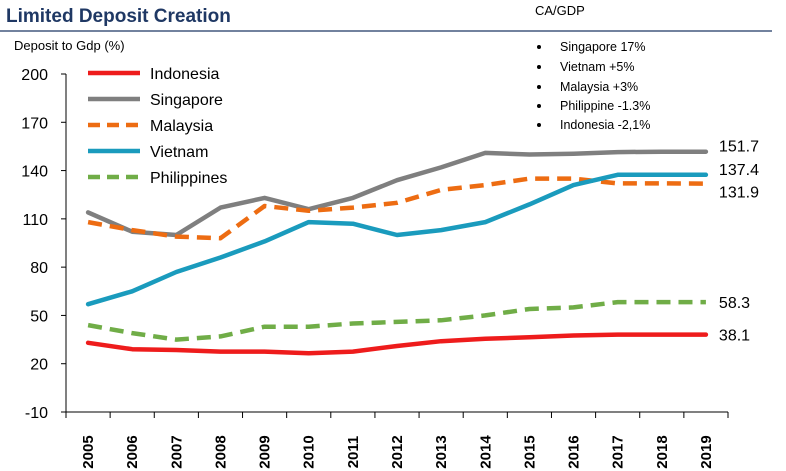  What do you see at coordinates (132, 451) in the screenshot?
I see `x-tick-label: 2006` at bounding box center [132, 451].